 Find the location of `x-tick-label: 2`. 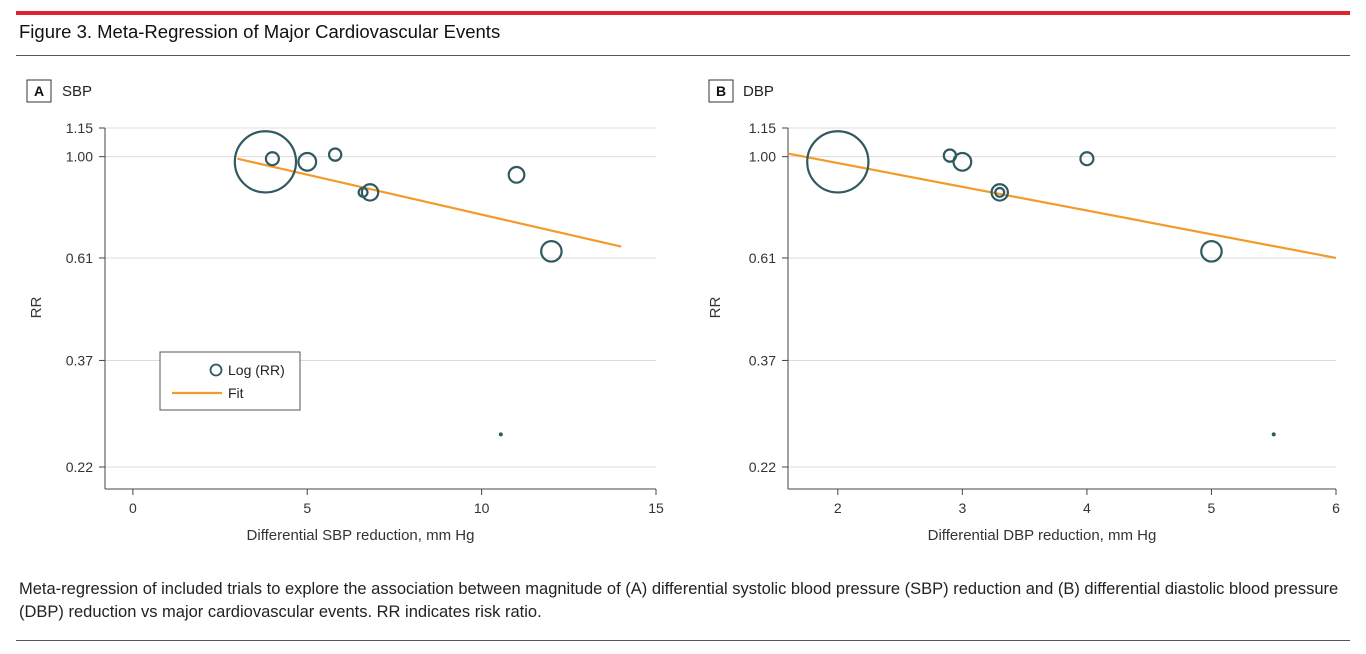

x-tick-label: 2 is located at coordinates (838, 508).